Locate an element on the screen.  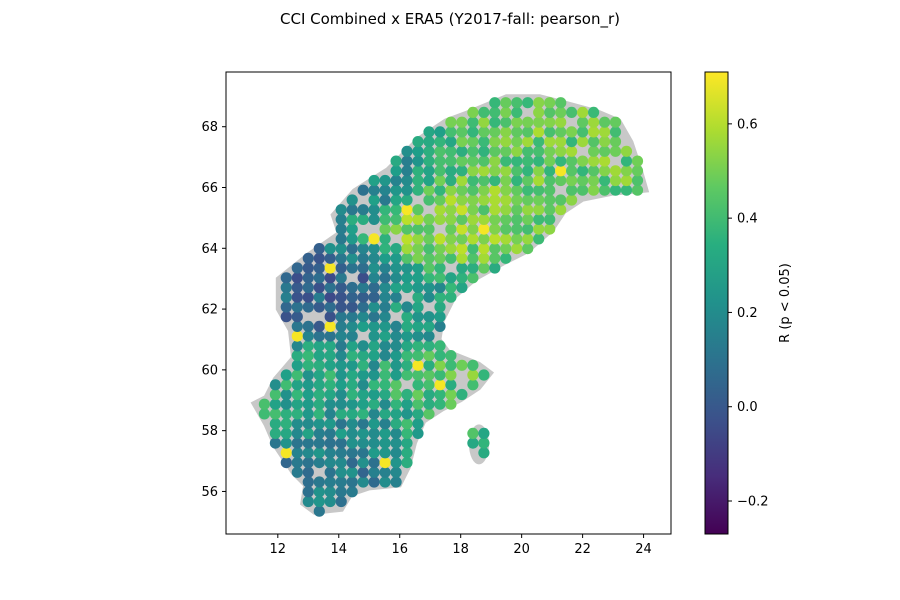
y-tick-label: 58 is located at coordinates (209, 431).